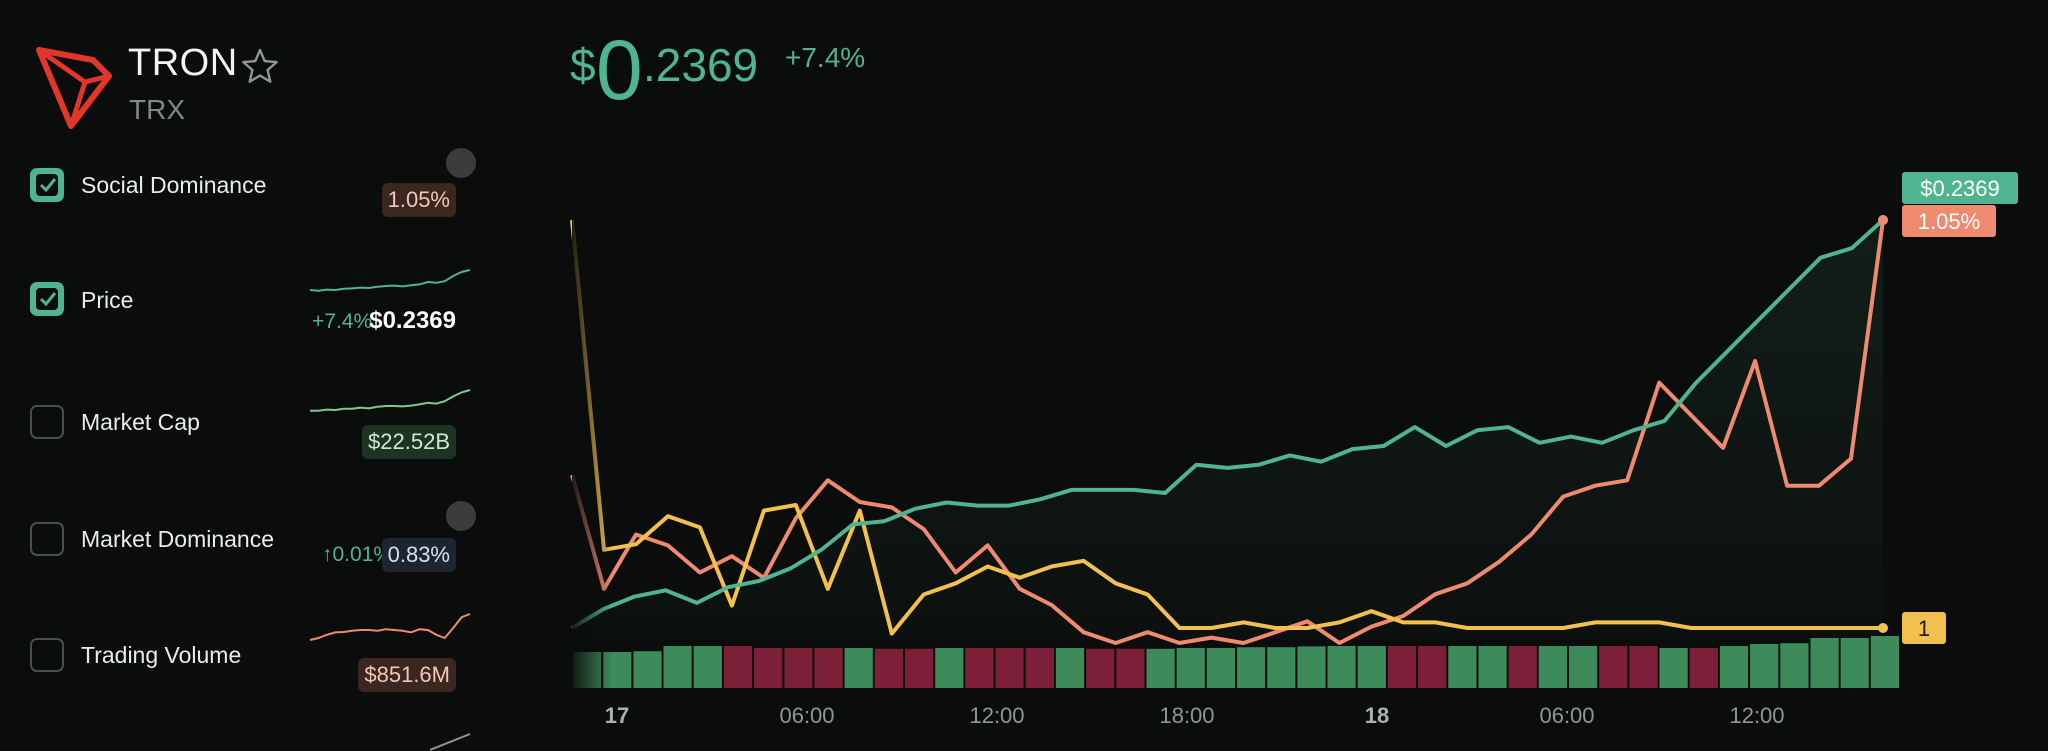  Describe the element at coordinates (701, 65) in the screenshot. I see `price-decimal: .2369` at that location.